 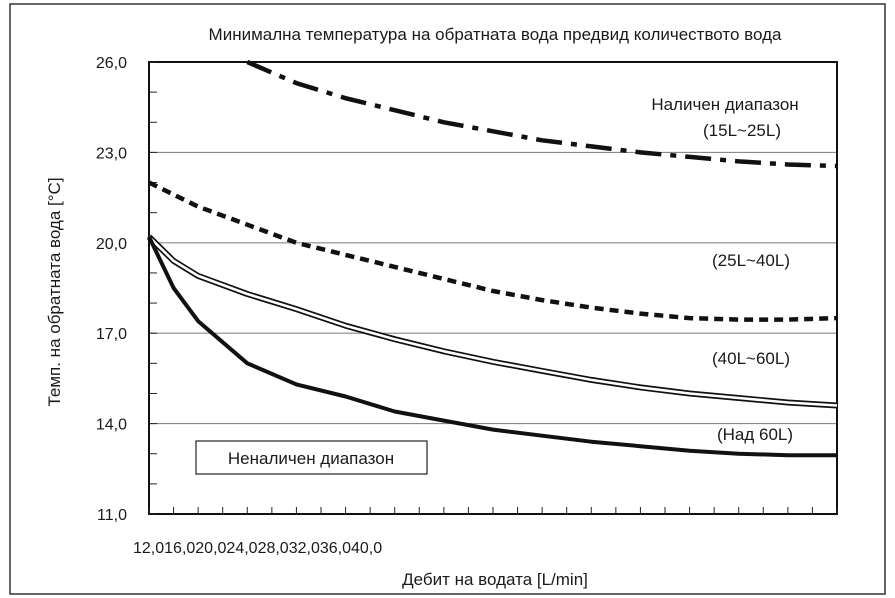 I want to click on annotation-series-3: (40L~60L), so click(x=751, y=358).